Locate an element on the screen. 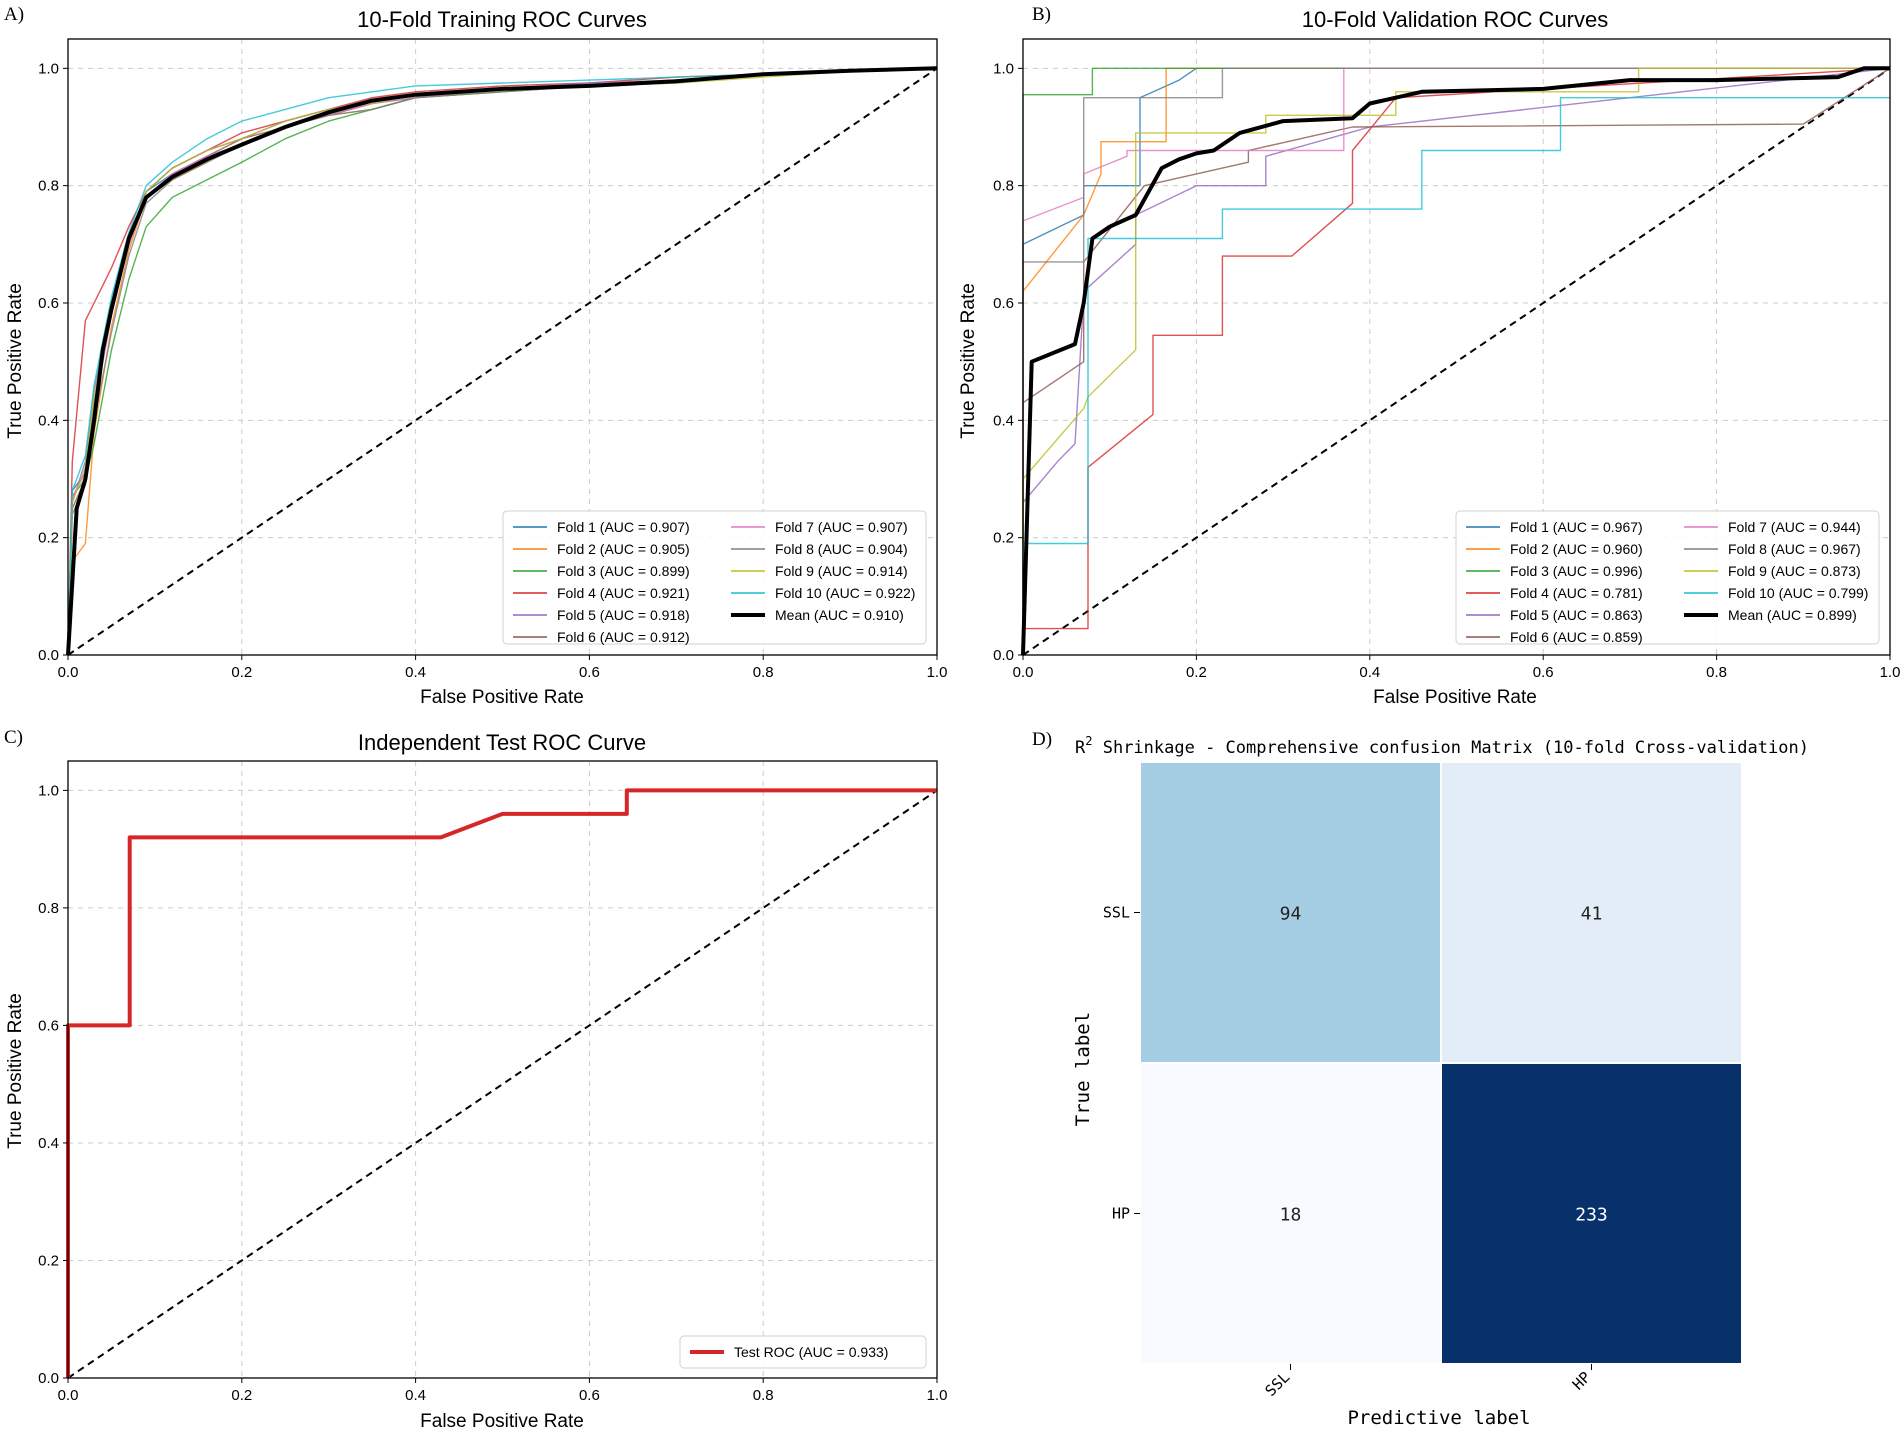 This screenshot has height=1430, width=1901. panel-b-legend-label-4: Fold 5 (AUC = 0.863) is located at coordinates (1576, 615).